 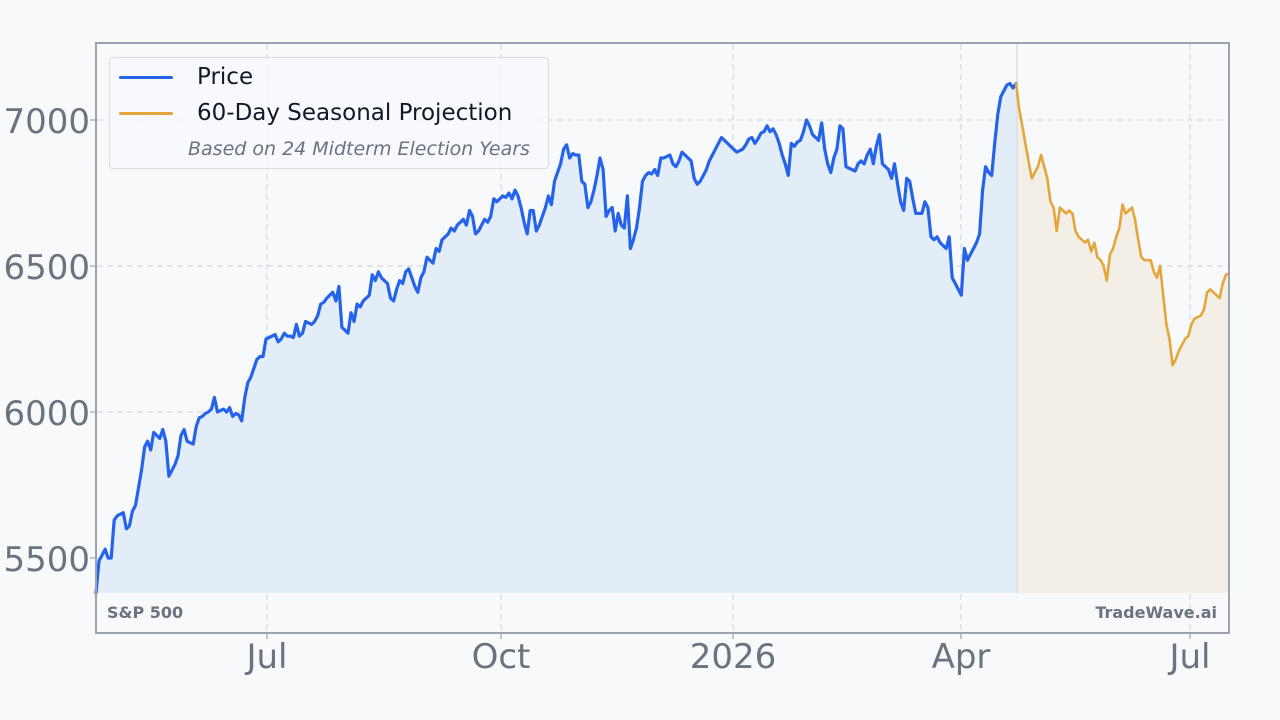 What do you see at coordinates (146, 113) in the screenshot?
I see `projection-line-swatch-icon` at bounding box center [146, 113].